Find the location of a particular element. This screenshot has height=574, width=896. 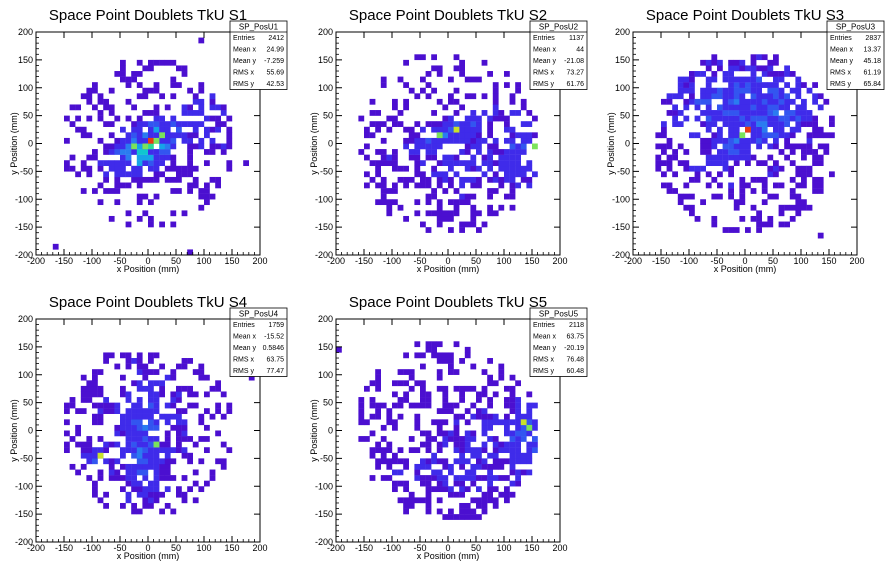

x-tick-label: 50 is located at coordinates (476, 548).